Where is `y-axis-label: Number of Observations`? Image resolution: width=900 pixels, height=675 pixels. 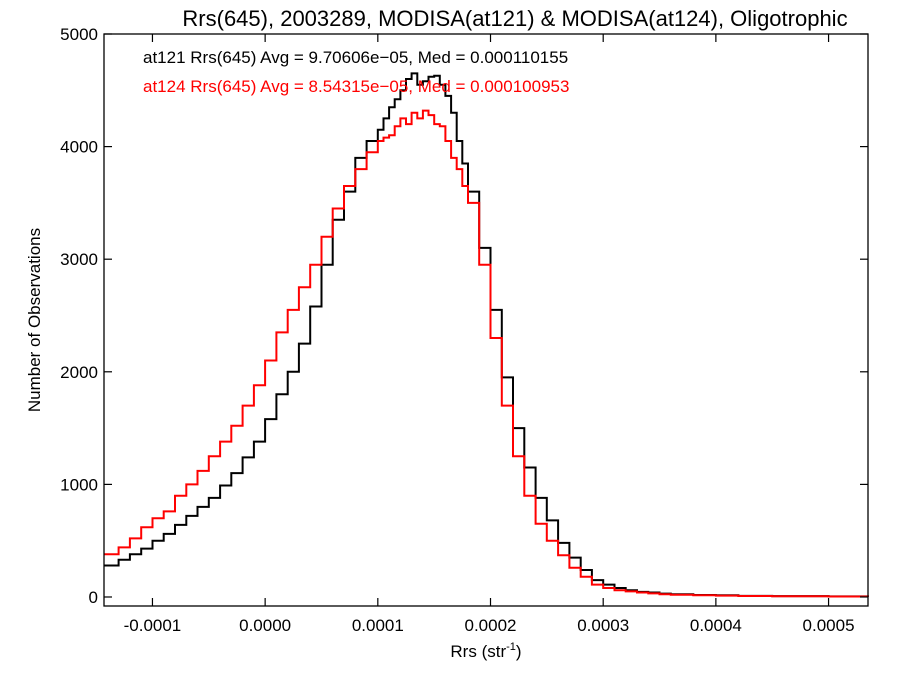 y-axis-label: Number of Observations is located at coordinates (34, 320).